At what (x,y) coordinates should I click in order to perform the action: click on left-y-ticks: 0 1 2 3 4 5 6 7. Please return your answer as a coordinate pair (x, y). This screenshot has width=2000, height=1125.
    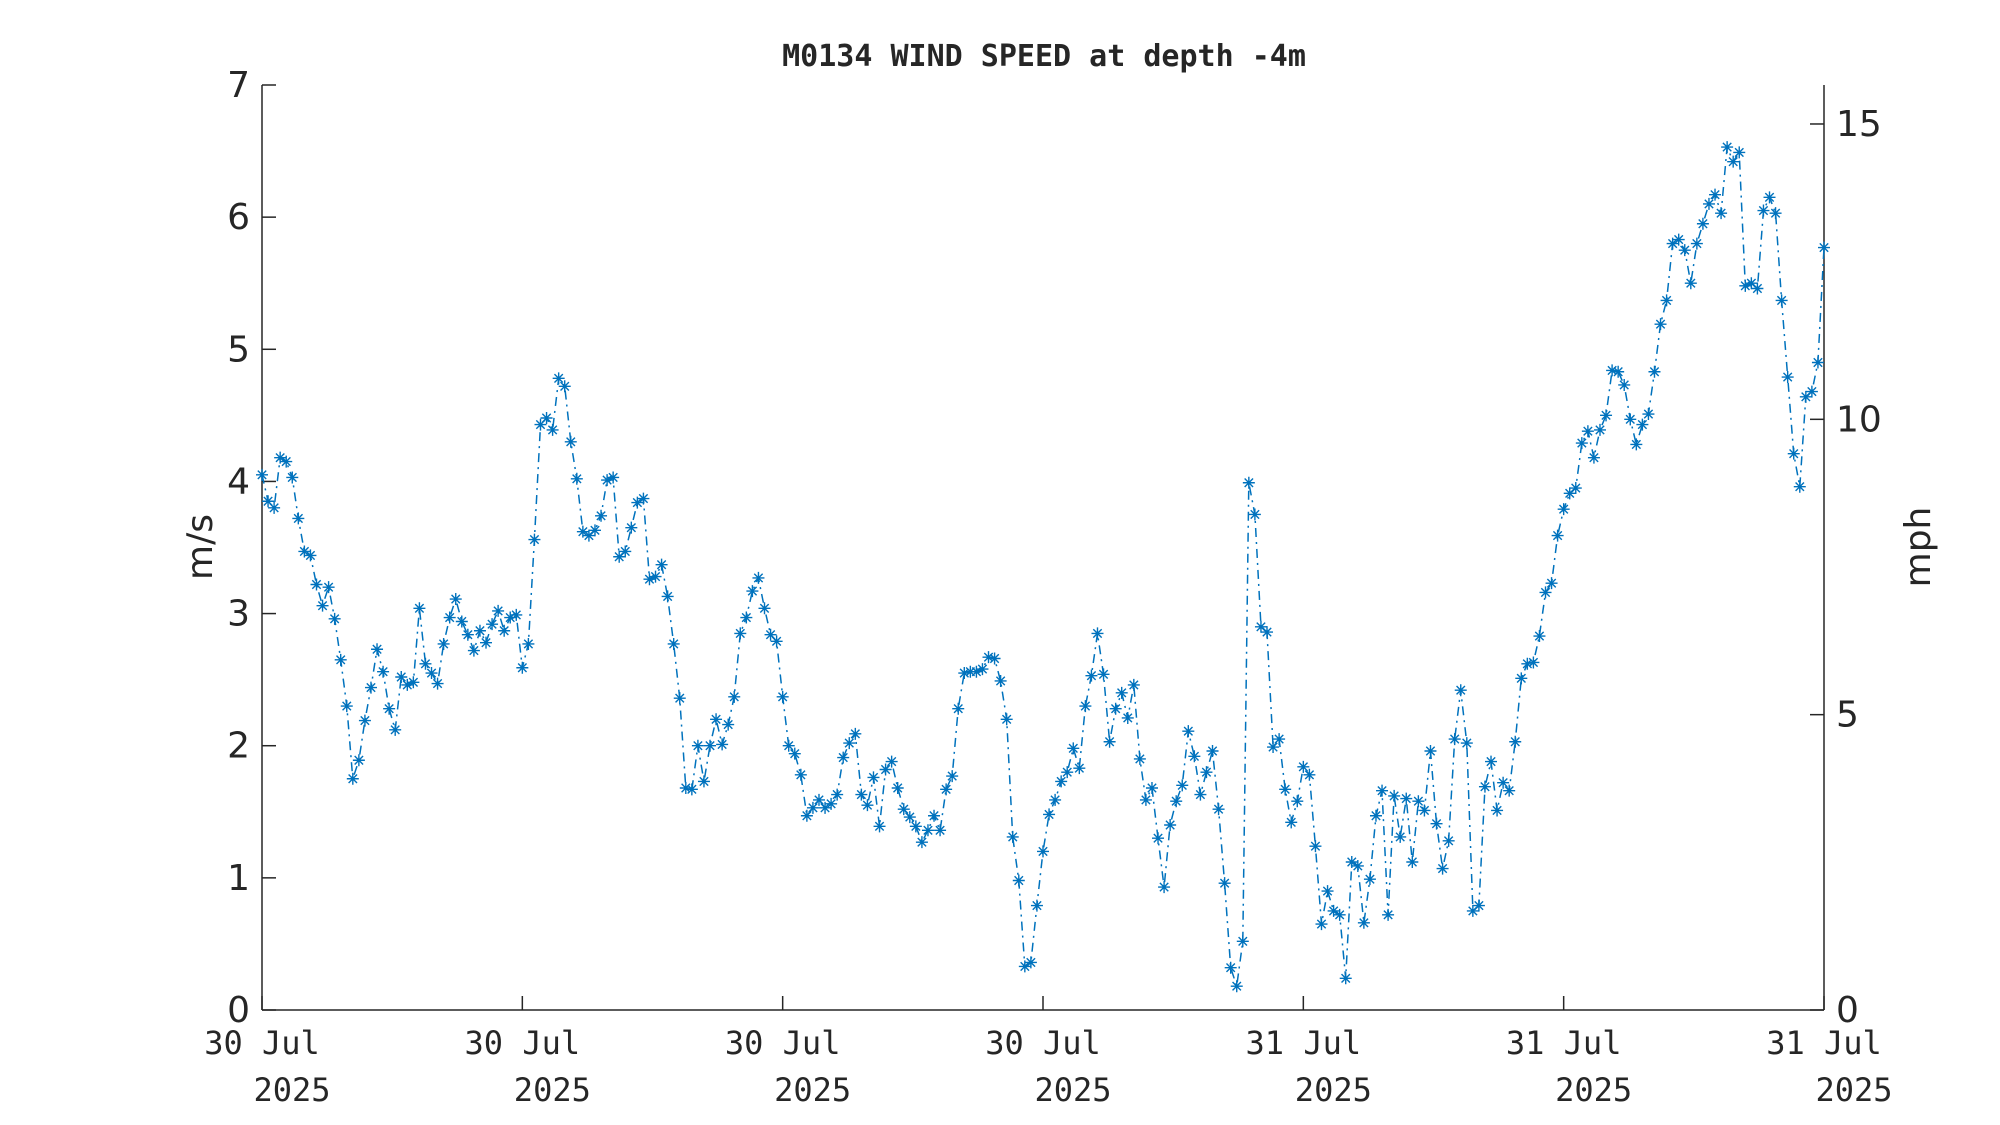
    Looking at the image, I should click on (251, 548).